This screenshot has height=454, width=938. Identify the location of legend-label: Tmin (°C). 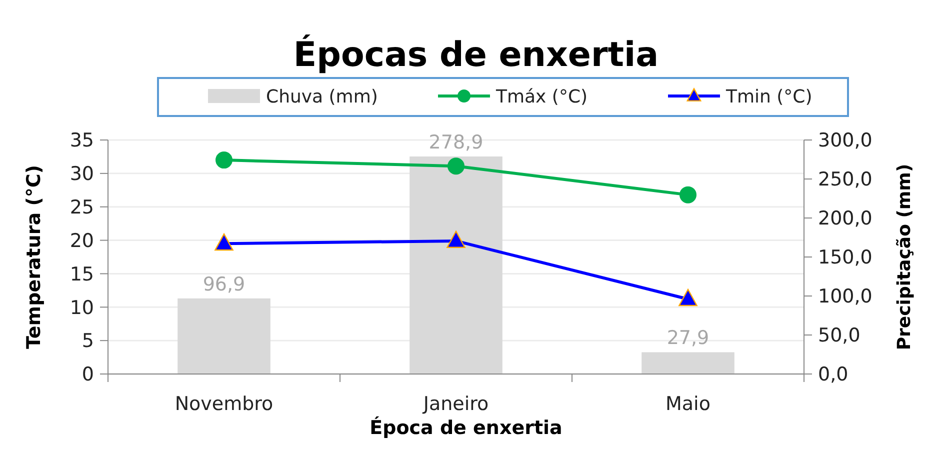
(768, 97).